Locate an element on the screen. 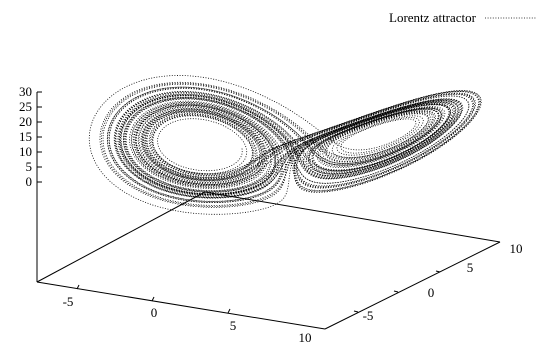  base-left-axis is located at coordinates (121, 237).